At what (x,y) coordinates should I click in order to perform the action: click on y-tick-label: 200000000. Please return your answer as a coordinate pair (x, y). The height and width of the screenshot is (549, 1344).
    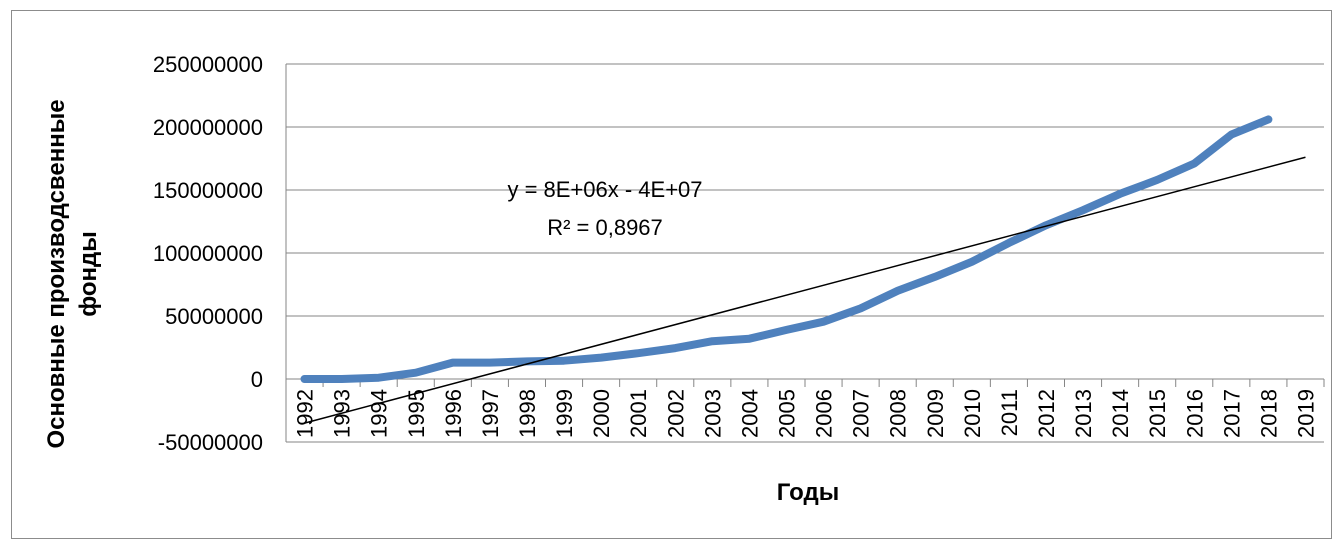
    Looking at the image, I should click on (208, 127).